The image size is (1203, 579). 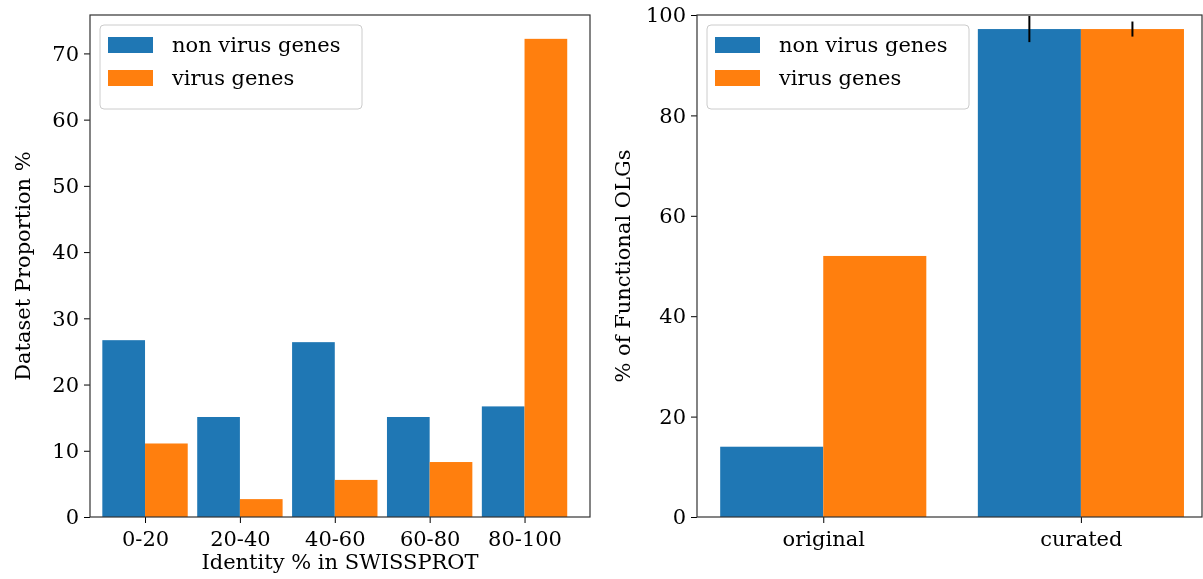 What do you see at coordinates (240, 538) in the screenshot?
I see `x-tick-label: 20-40` at bounding box center [240, 538].